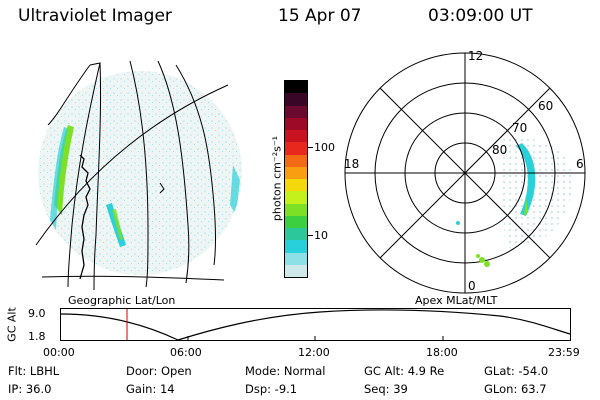  What do you see at coordinates (456, 300) in the screenshot?
I see `right-panel-label: Apex MLat/MLT` at bounding box center [456, 300].